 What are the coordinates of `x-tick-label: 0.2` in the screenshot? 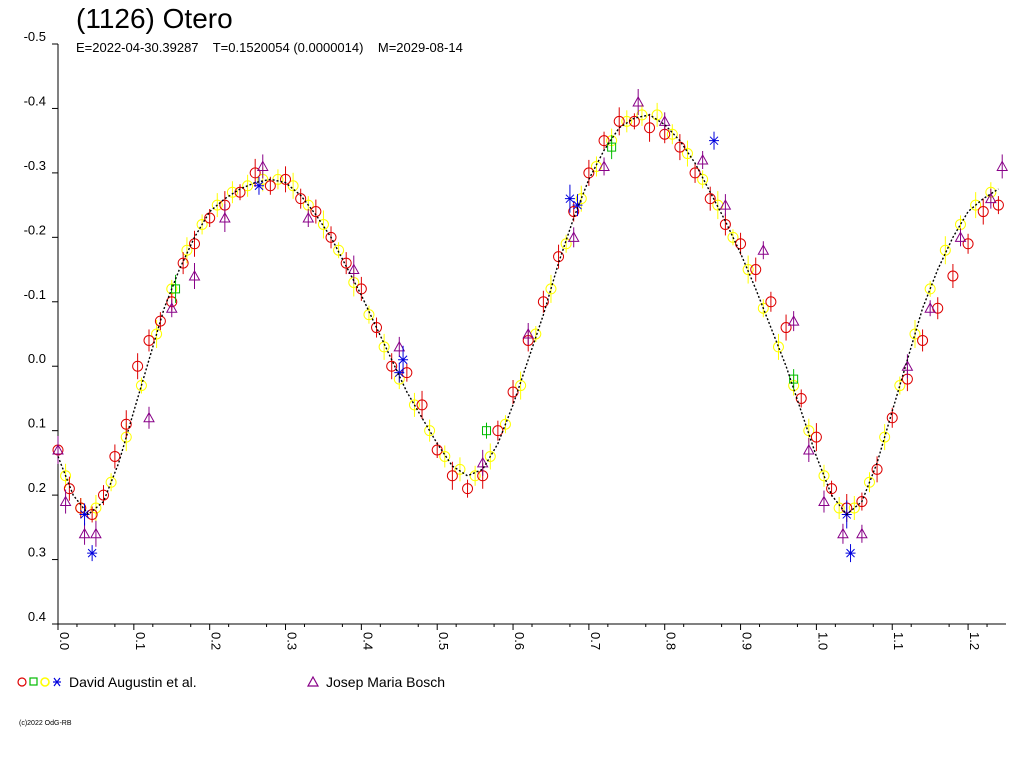 It's located at (216, 641).